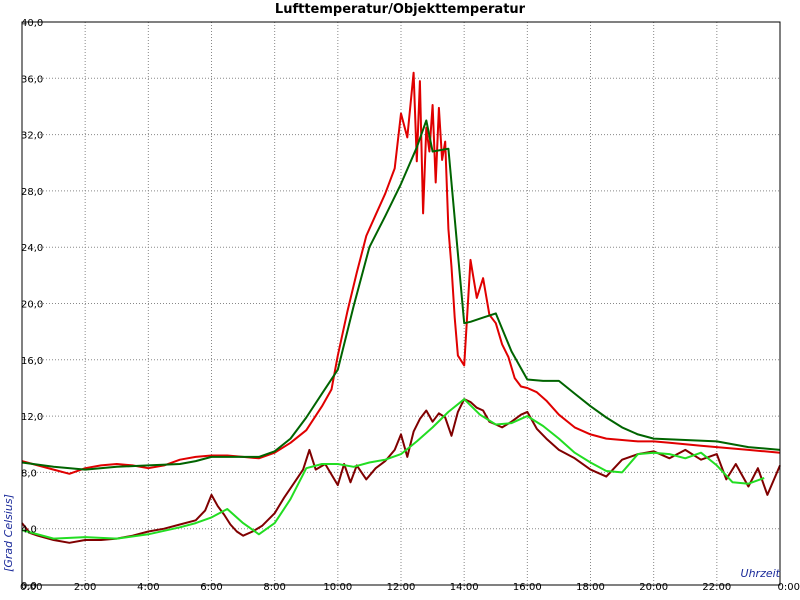  I want to click on x-tick-label: 6:00, so click(211, 587).